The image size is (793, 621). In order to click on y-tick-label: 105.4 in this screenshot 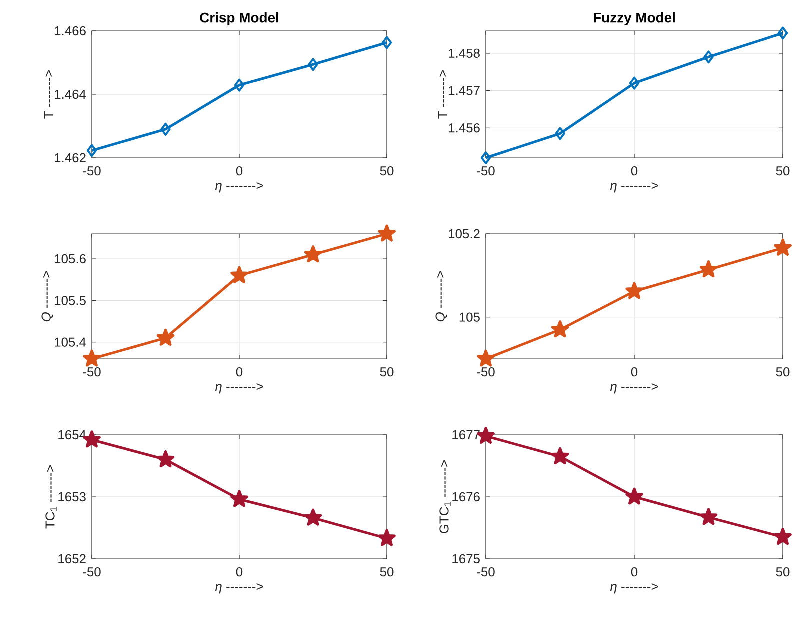, I will do `click(70, 342)`.